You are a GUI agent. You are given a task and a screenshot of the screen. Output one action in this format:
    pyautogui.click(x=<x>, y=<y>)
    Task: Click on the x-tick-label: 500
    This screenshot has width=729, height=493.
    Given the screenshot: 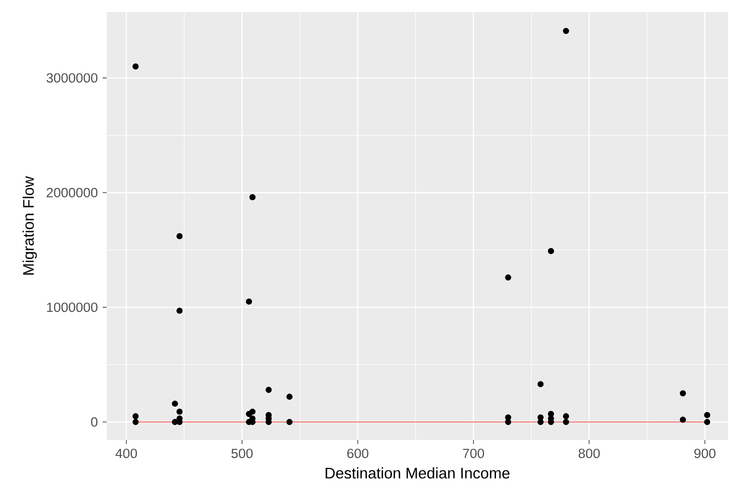 What is the action you would take?
    pyautogui.click(x=242, y=453)
    